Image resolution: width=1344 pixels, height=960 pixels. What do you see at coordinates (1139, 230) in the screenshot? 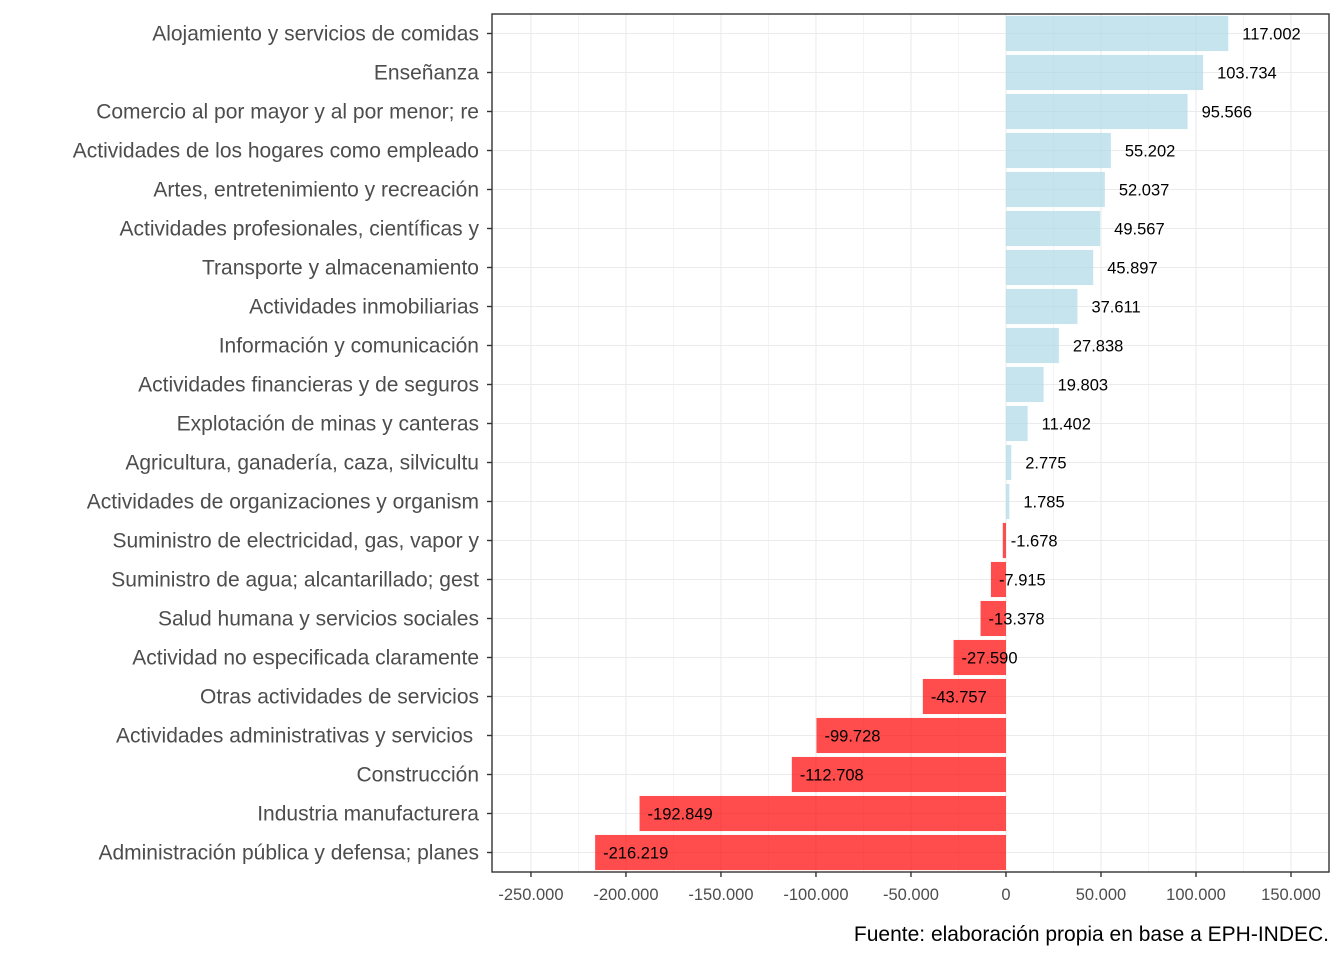
I see `value-label: 49.567` at bounding box center [1139, 230].